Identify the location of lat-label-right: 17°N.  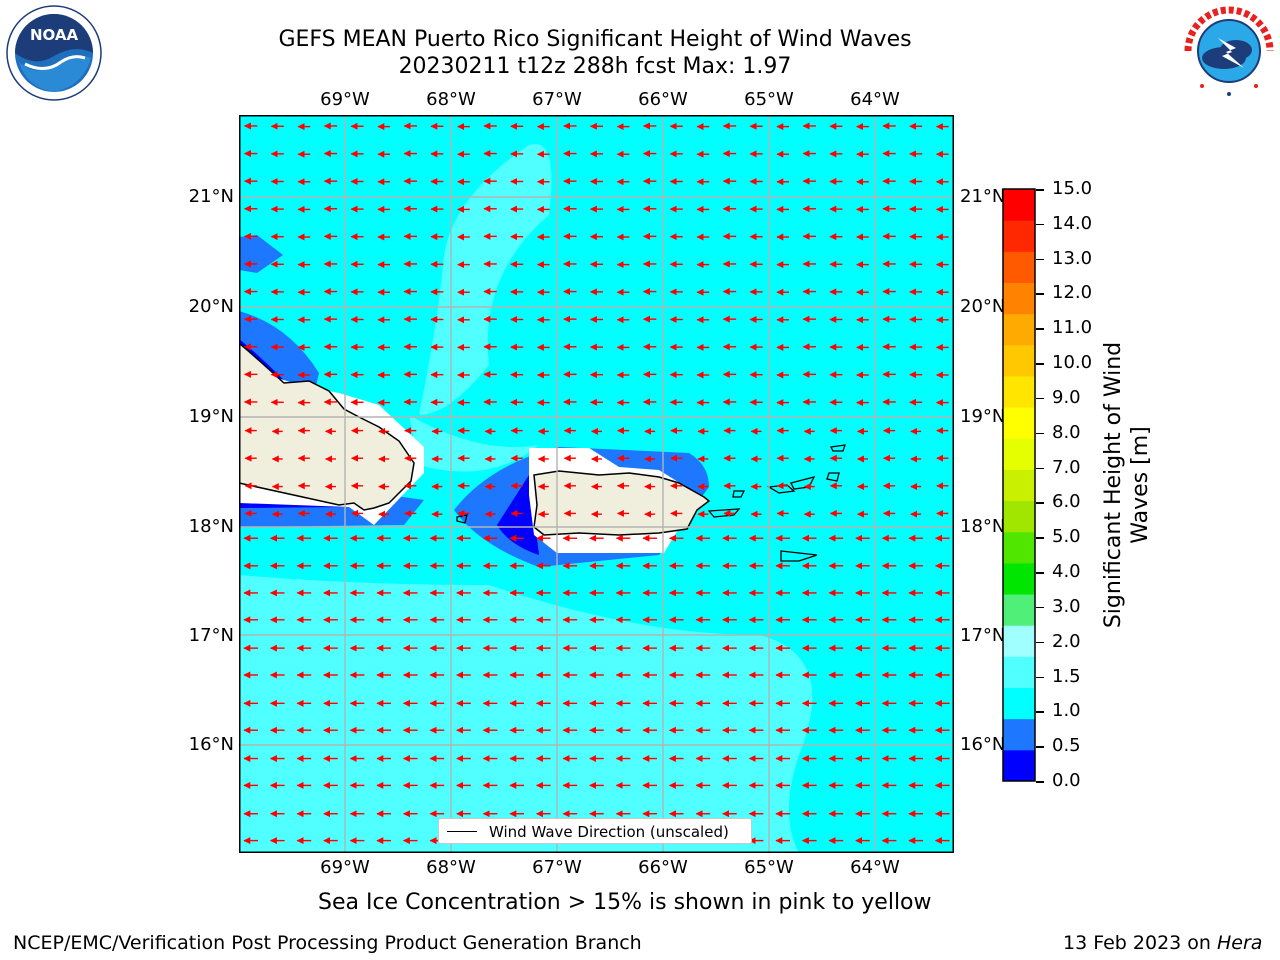
(983, 635).